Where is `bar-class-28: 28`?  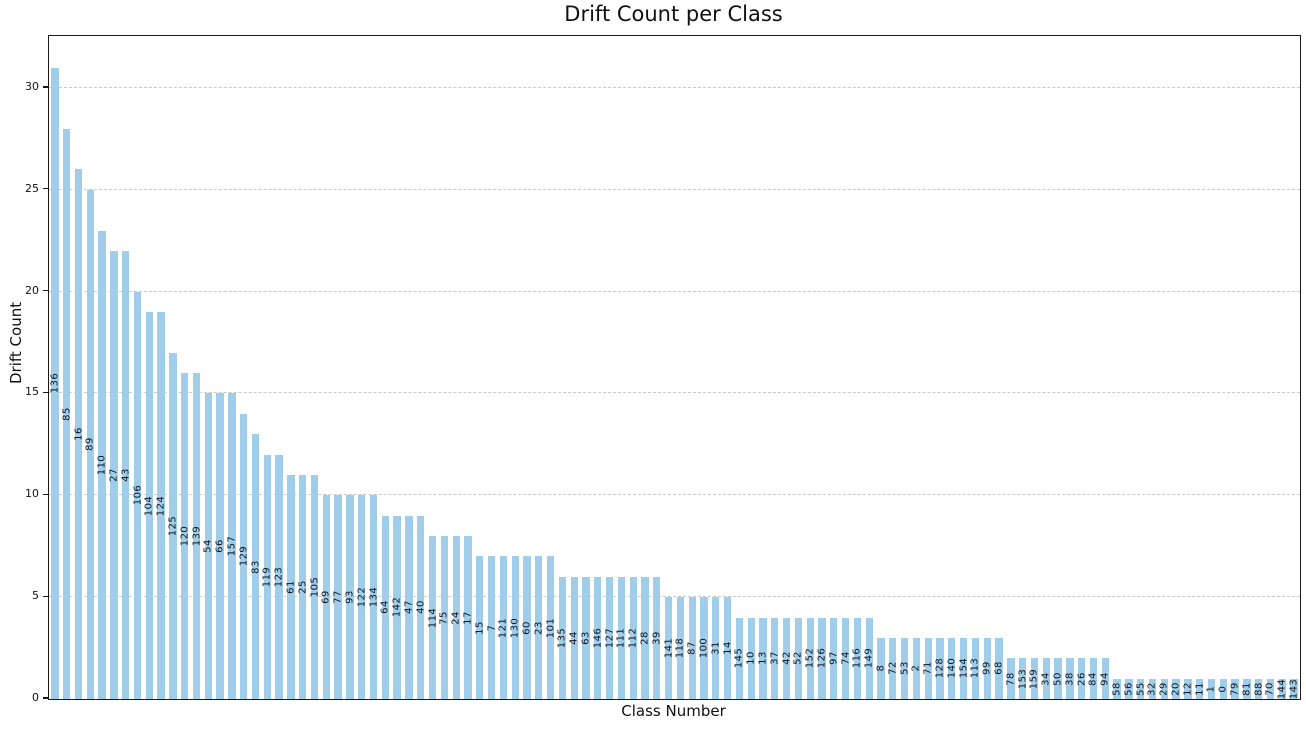
bar-class-28: 28 is located at coordinates (645, 637).